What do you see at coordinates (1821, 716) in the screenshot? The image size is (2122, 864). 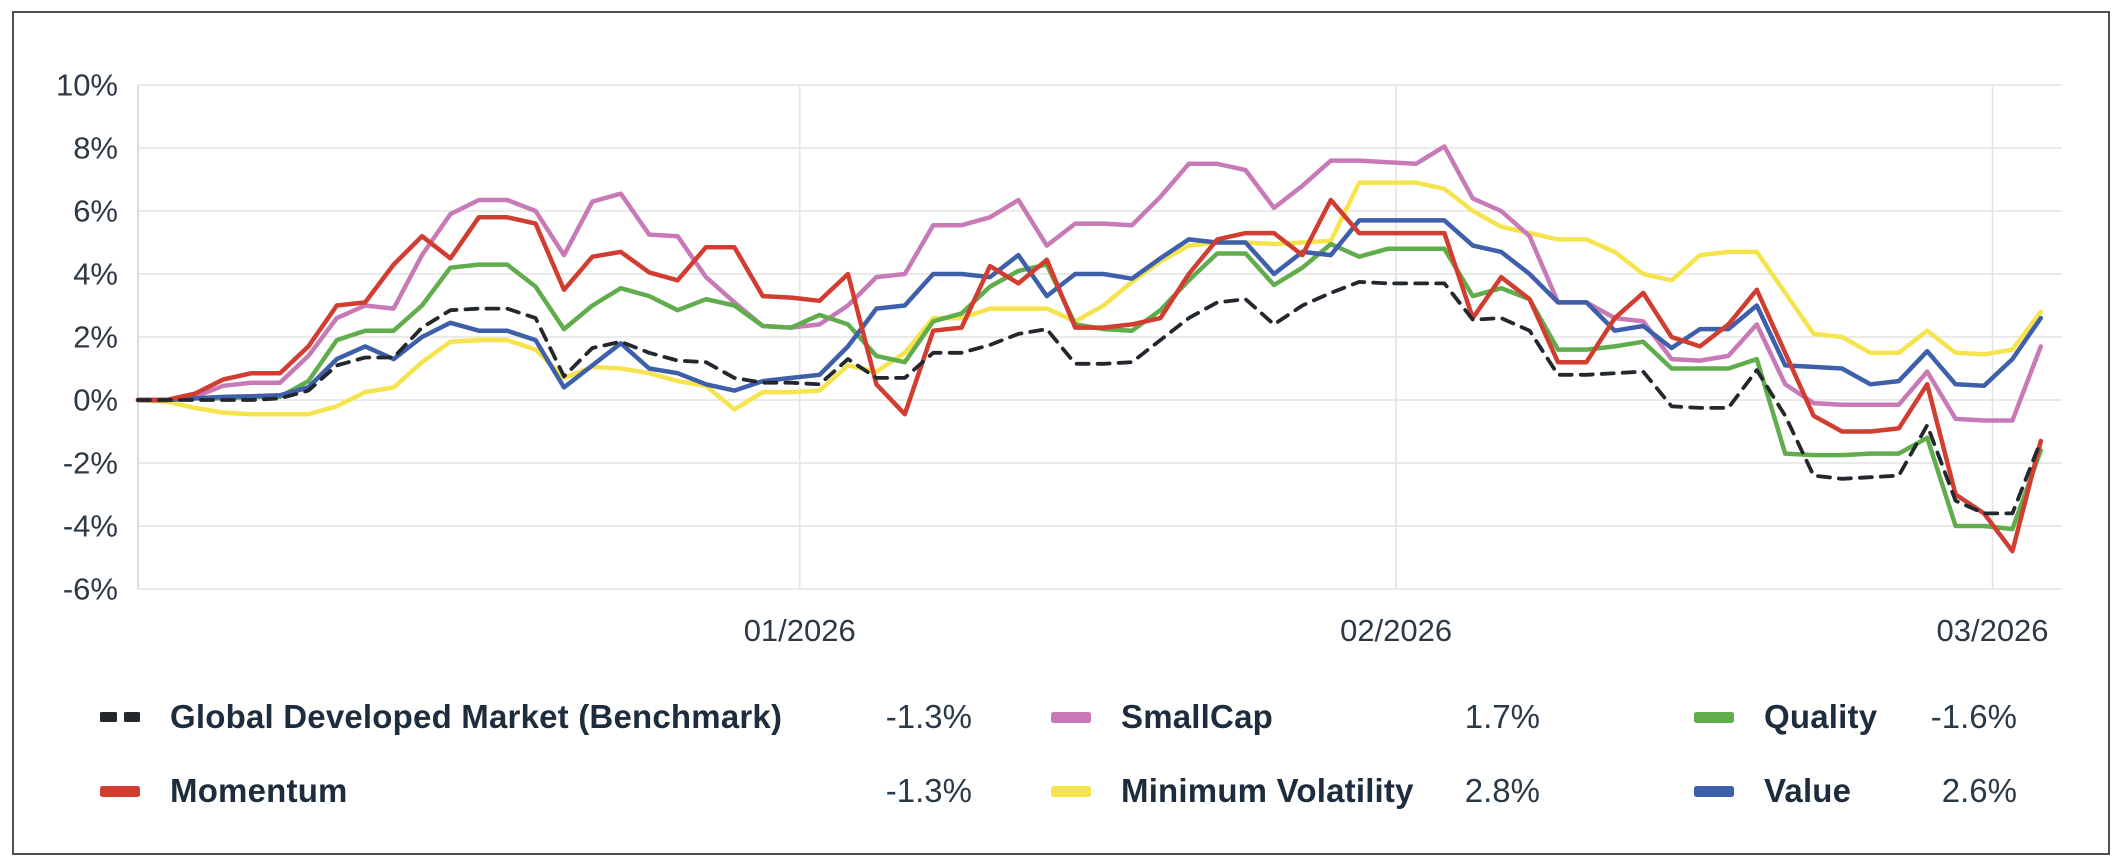 I see `legend-label: Quality` at bounding box center [1821, 716].